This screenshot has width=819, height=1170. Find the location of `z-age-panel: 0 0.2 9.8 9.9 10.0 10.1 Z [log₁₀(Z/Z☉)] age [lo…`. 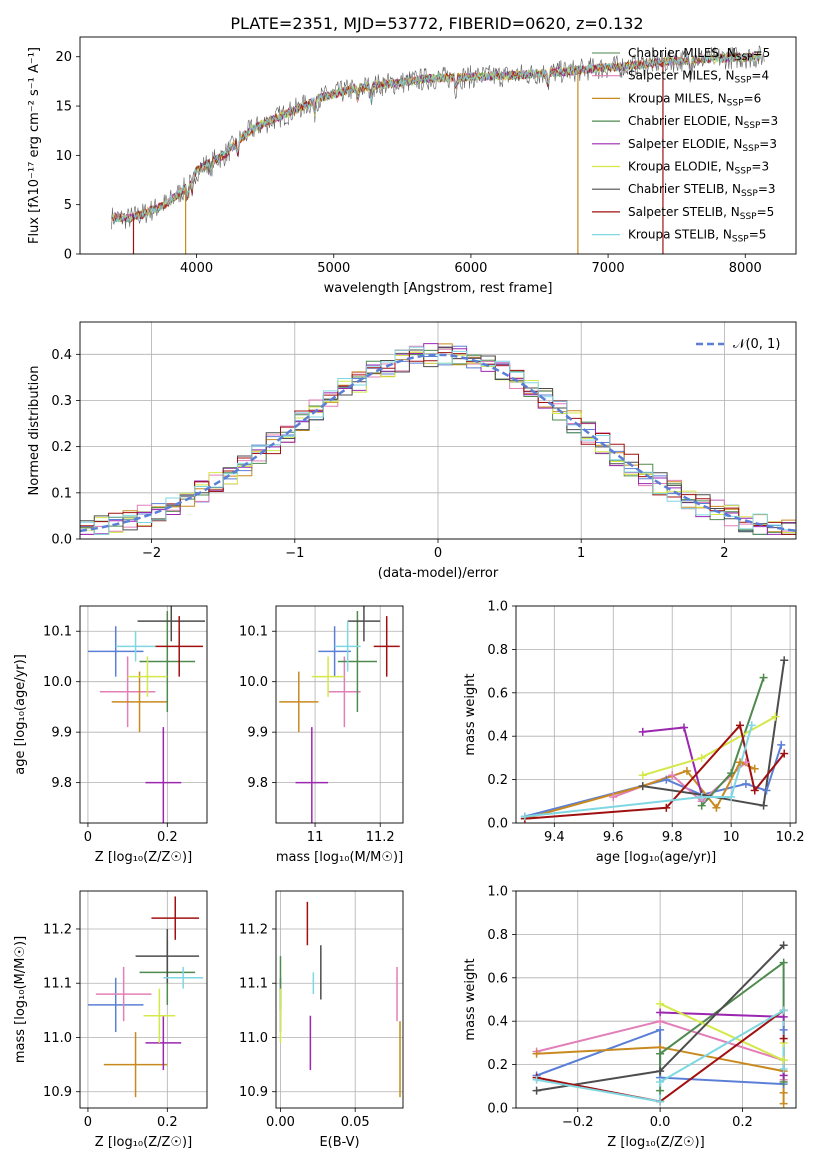

z-age-panel: 0 0.2 9.8 9.9 10.0 10.1 Z [log₁₀(Z/Z☉)] age [lo… is located at coordinates (110, 735).